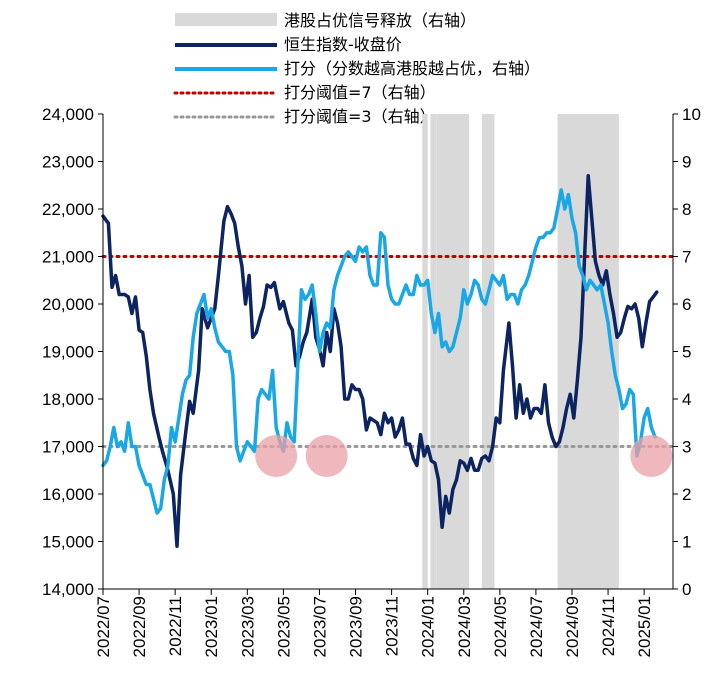 The width and height of the screenshot is (720, 687). What do you see at coordinates (686, 494) in the screenshot?
I see `right-tick-label: 2` at bounding box center [686, 494].